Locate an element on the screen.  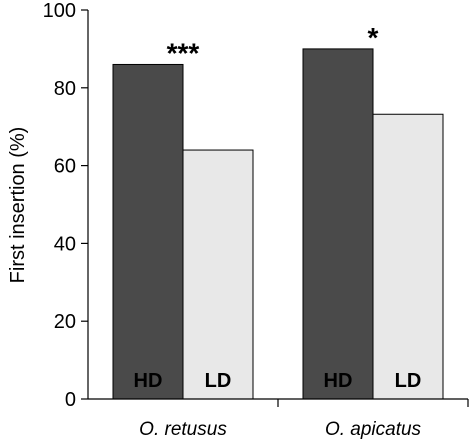
significance-marker: * is located at coordinates (373, 37).